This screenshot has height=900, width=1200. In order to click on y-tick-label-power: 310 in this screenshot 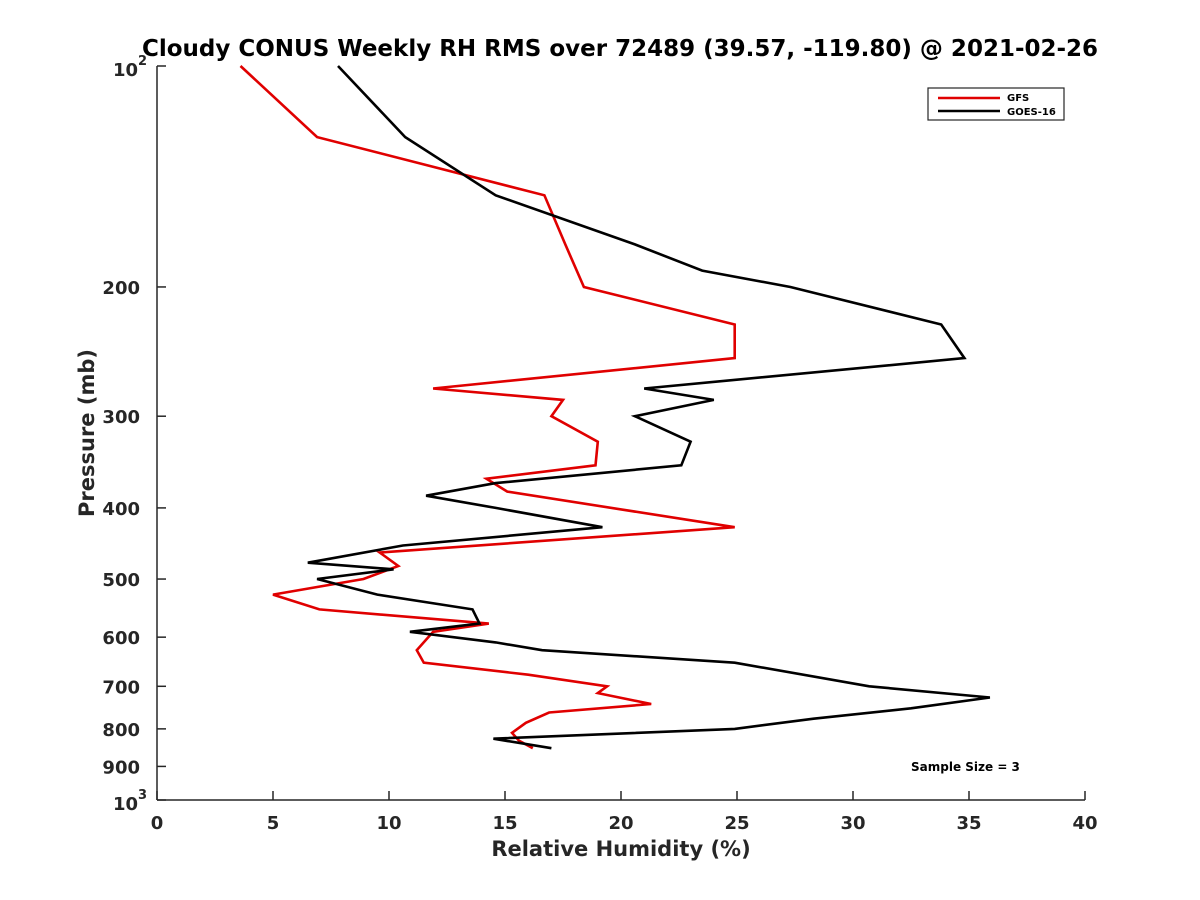, I will do `click(130, 801)`.